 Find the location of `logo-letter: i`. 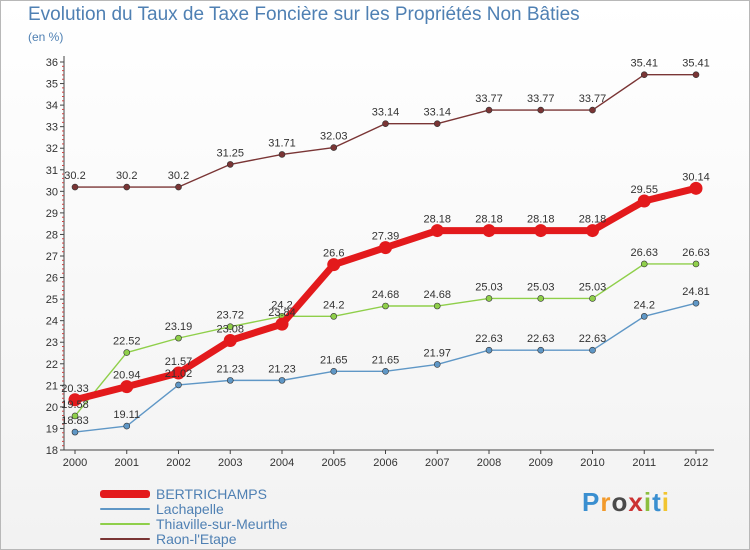

logo-letter: i is located at coordinates (648, 502).